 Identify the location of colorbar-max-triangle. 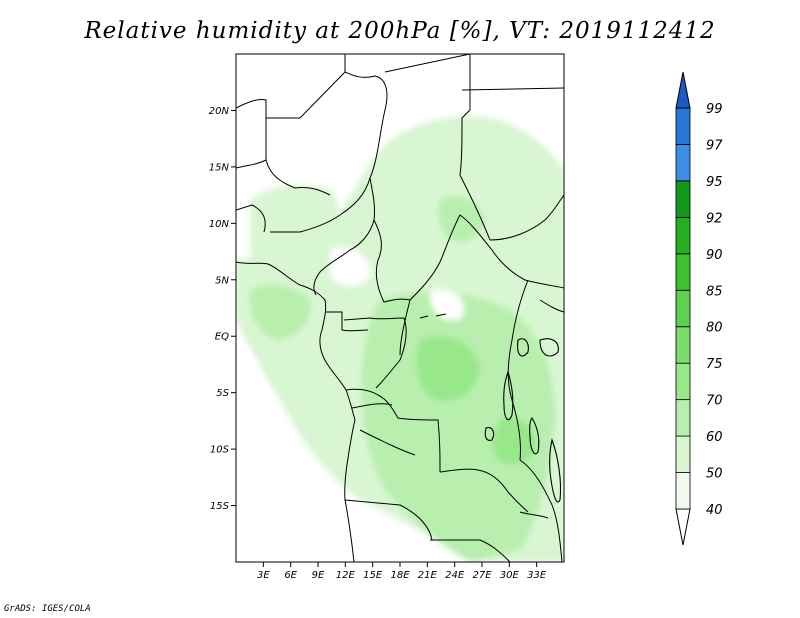
(683, 90).